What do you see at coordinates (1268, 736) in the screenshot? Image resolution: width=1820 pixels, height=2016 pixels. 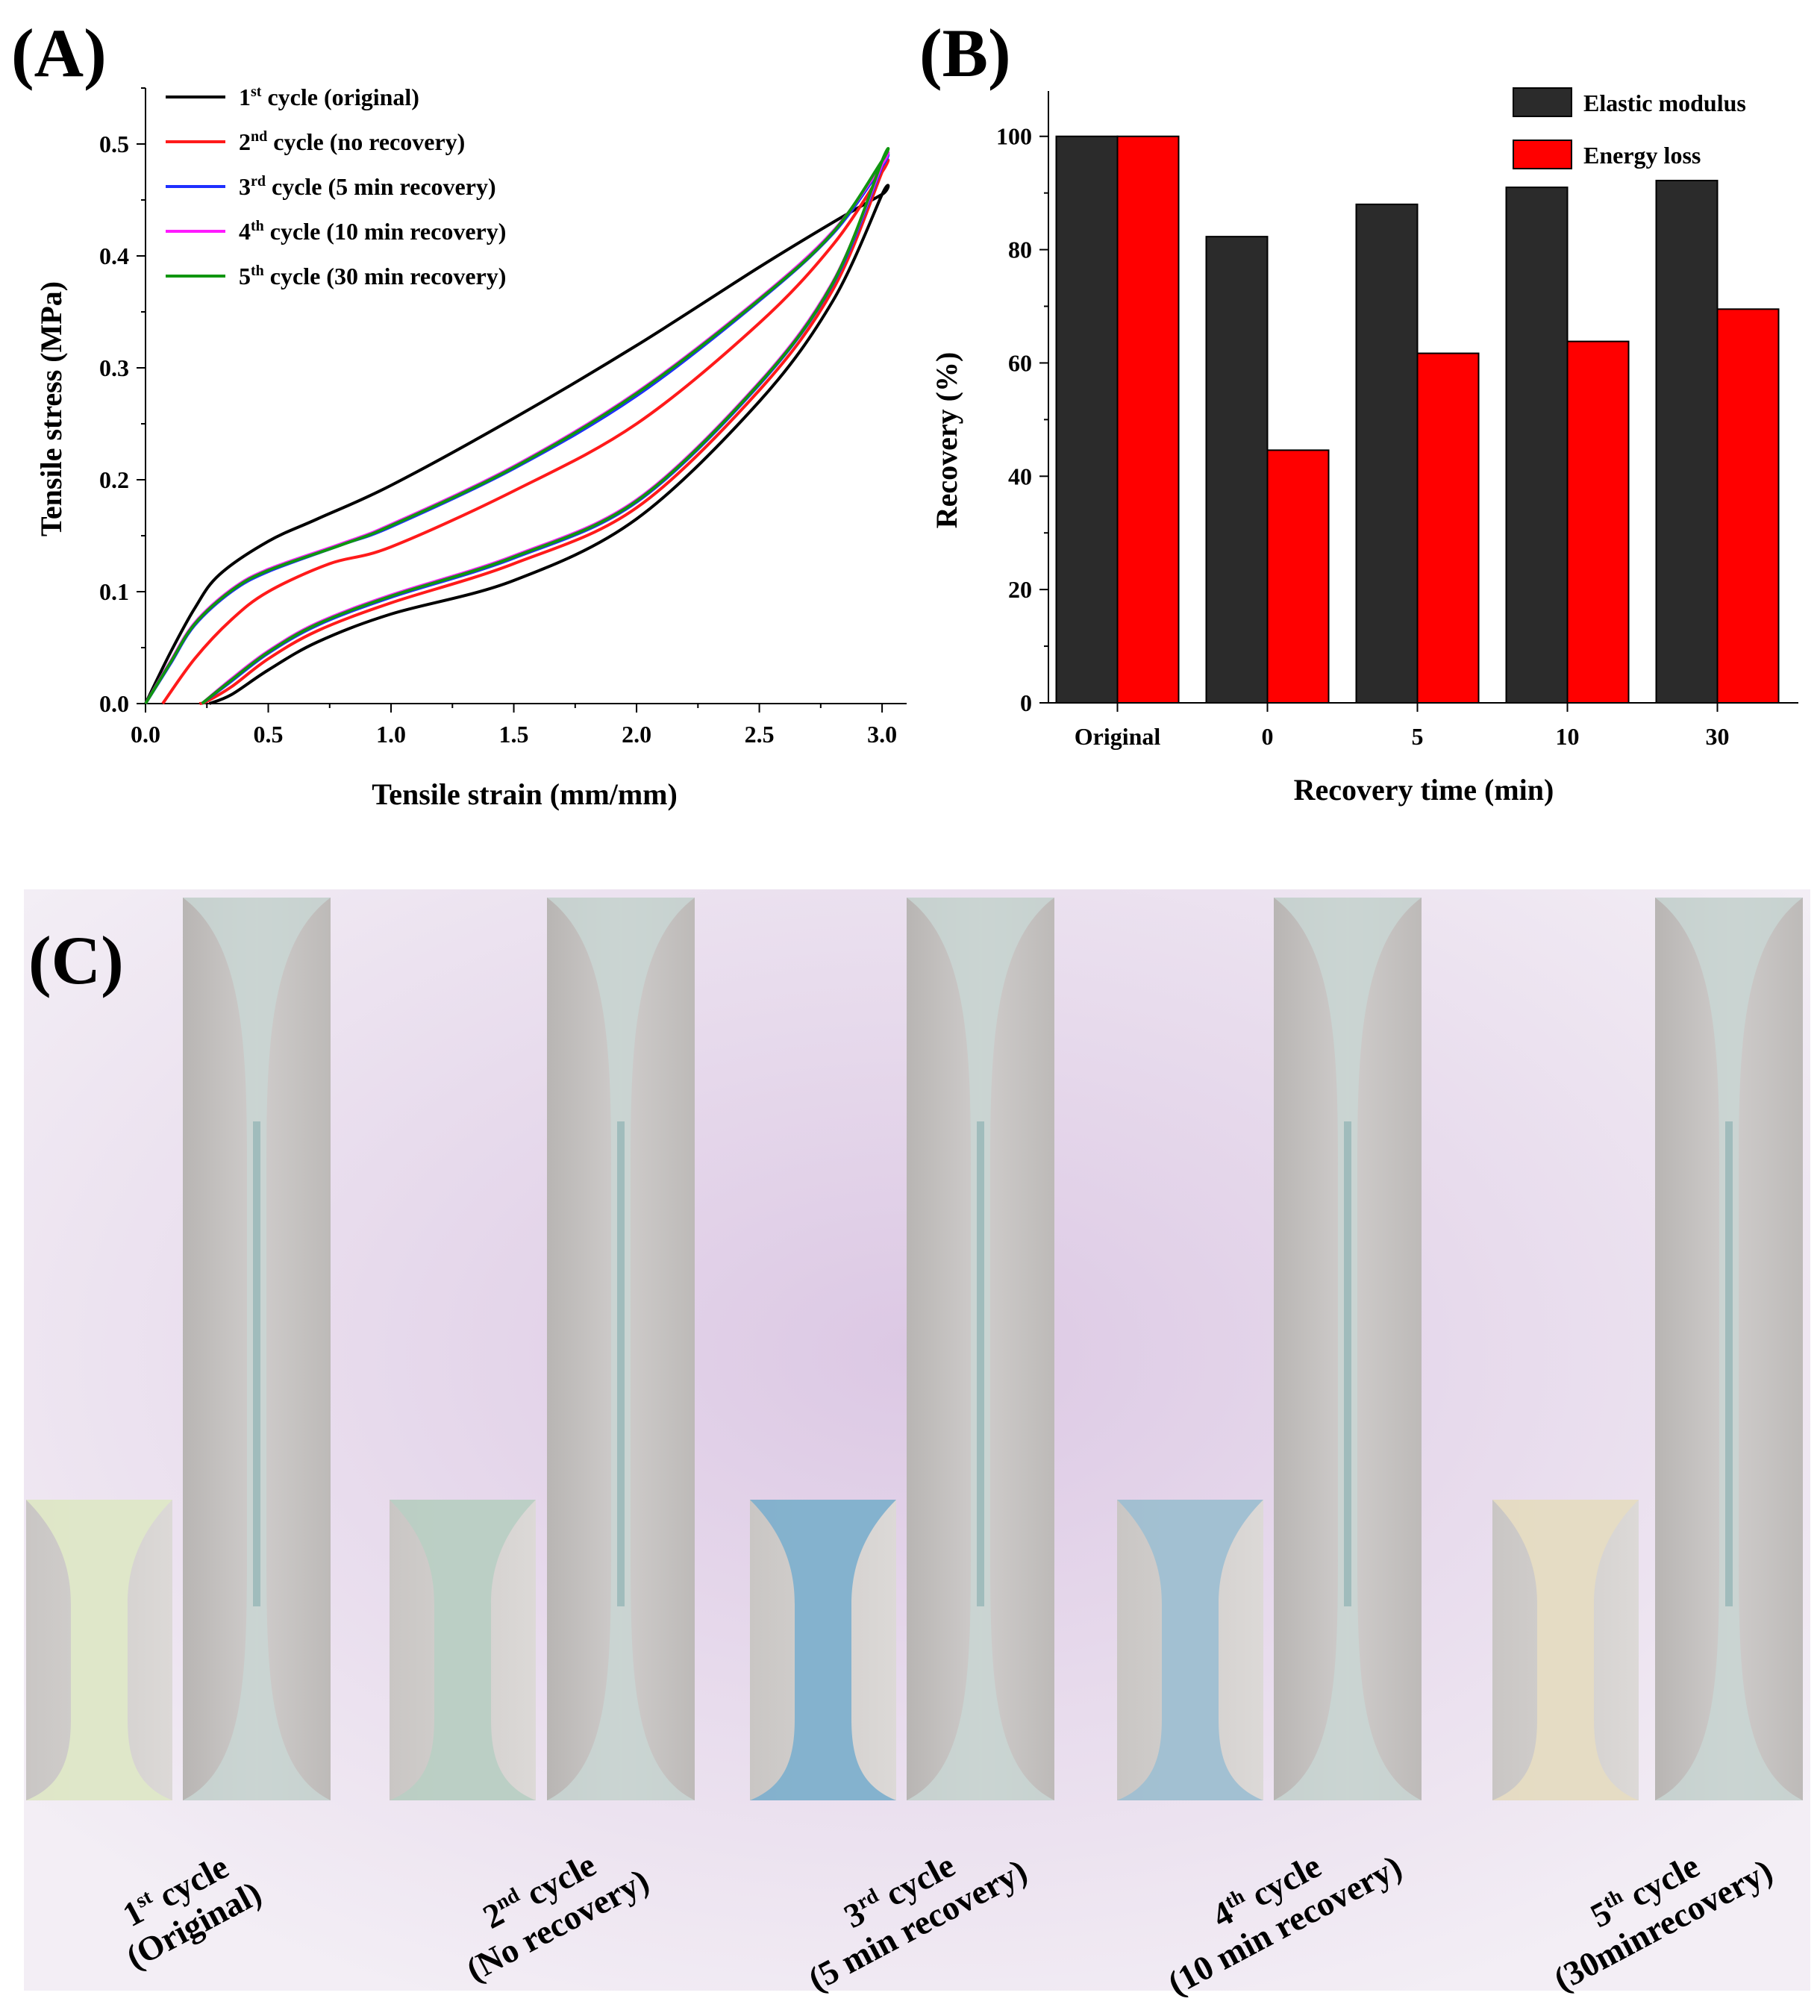 I see `x-tick-label: 0` at bounding box center [1268, 736].